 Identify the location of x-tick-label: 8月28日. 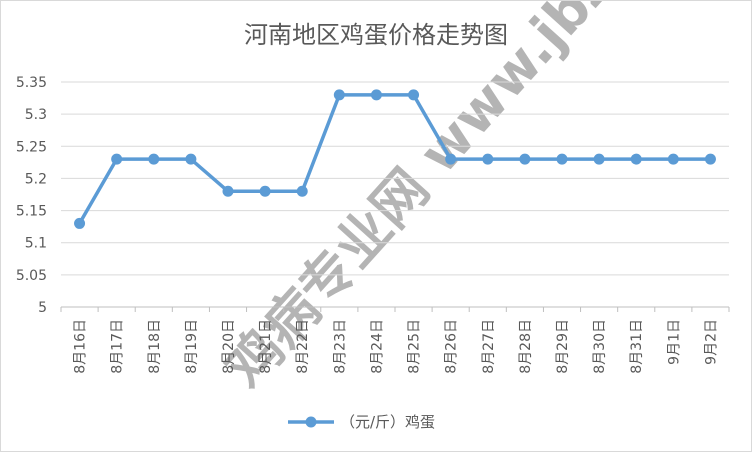
(526, 346).